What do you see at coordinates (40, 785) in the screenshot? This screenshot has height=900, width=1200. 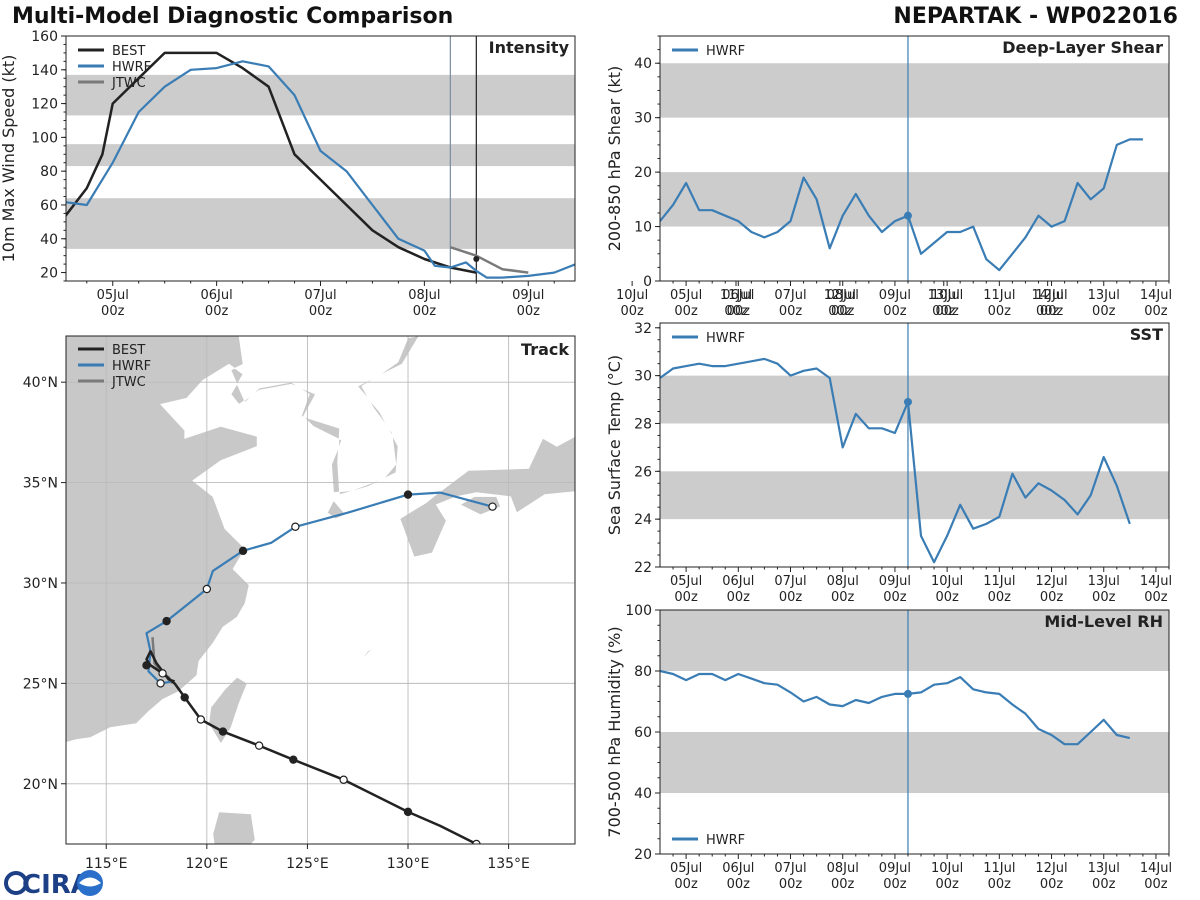 I see `lat-tick-label: 20°N` at bounding box center [40, 785].